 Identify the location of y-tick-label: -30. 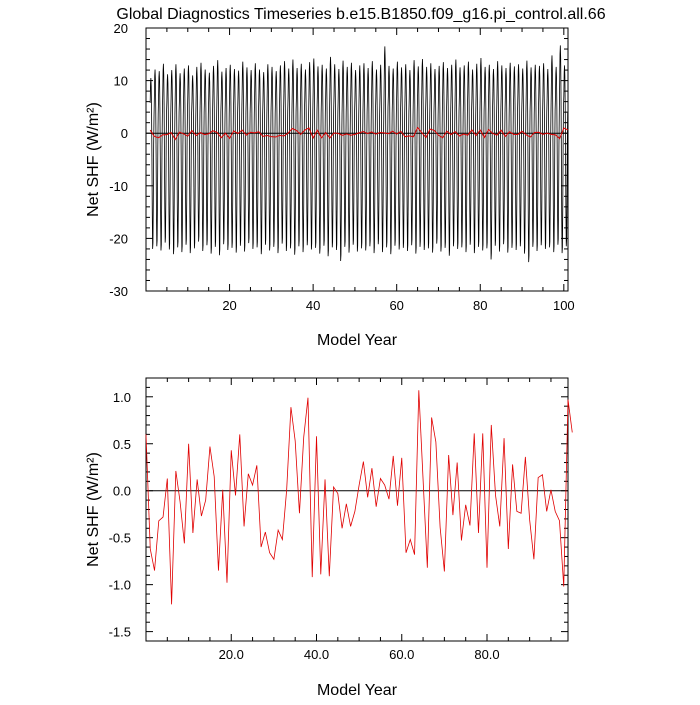
(118, 291).